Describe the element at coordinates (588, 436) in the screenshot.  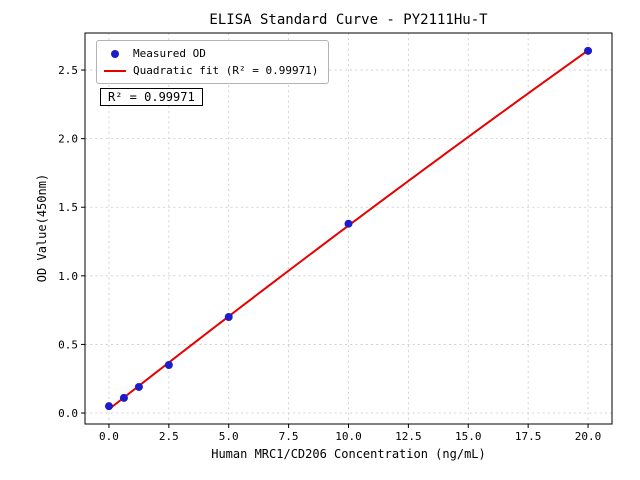
I see `svg-text: 20.0` at that location.